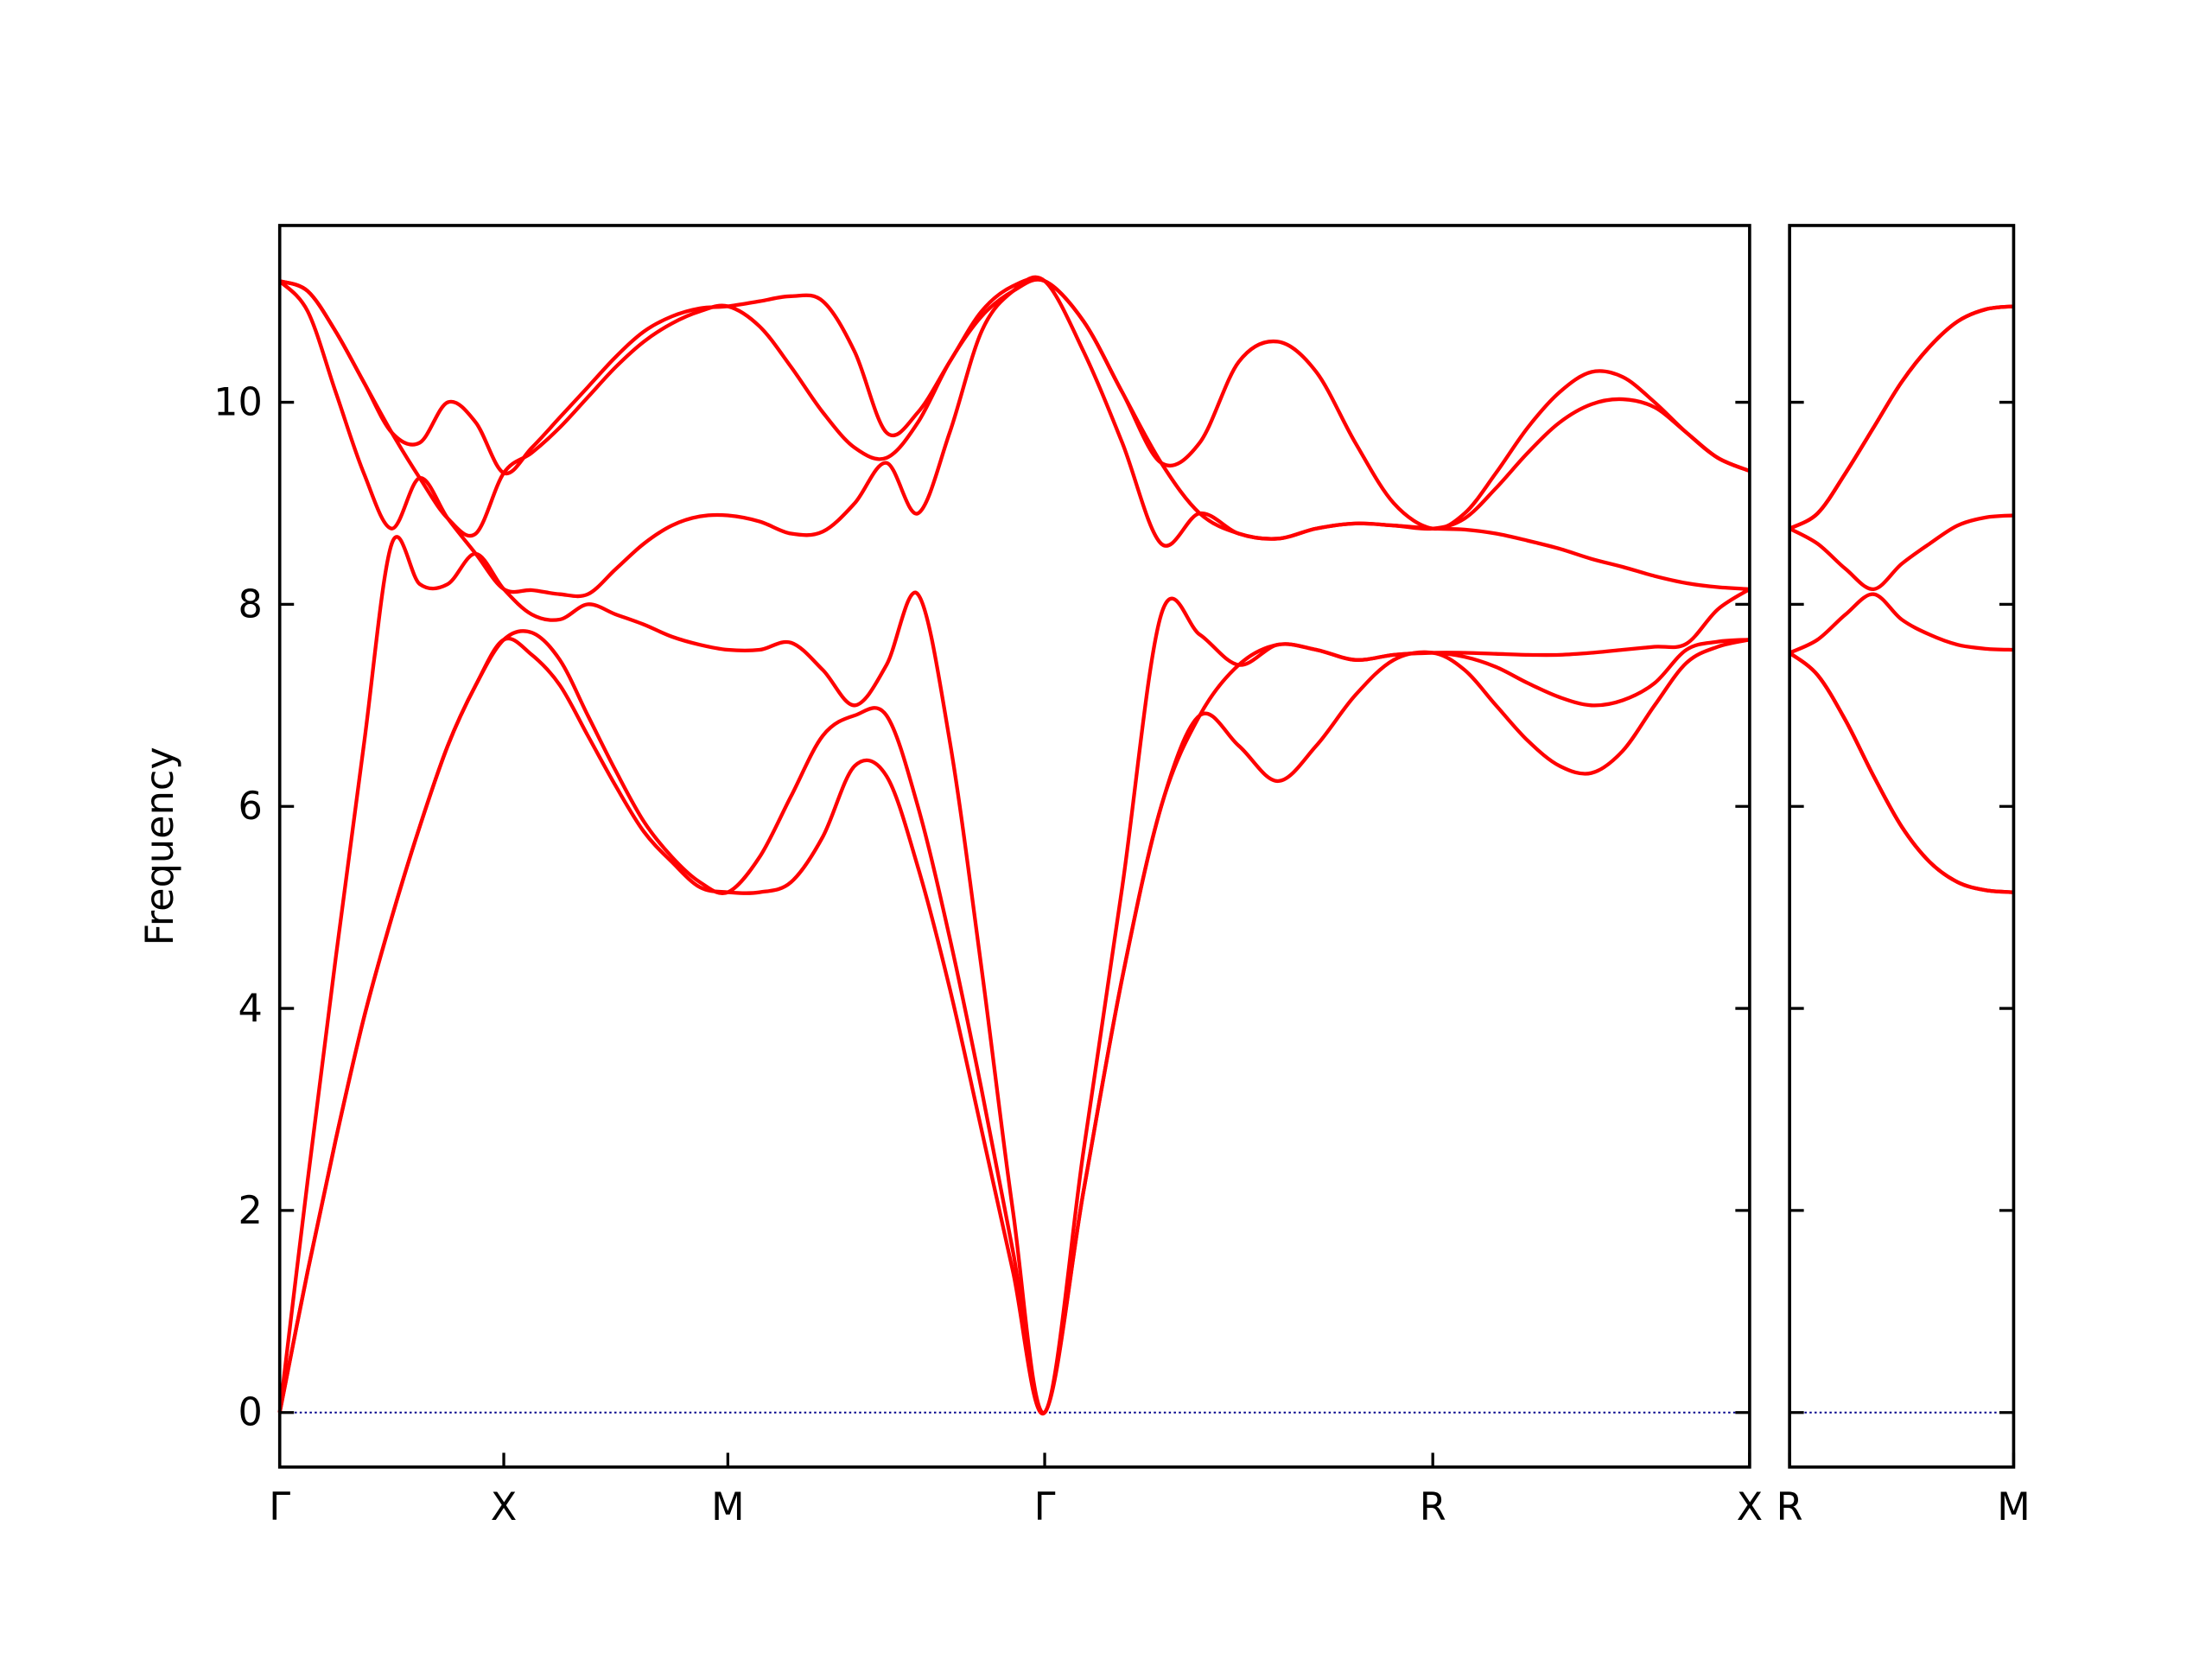  What do you see at coordinates (250, 1008) in the screenshot?
I see `y-tick-label: 4` at bounding box center [250, 1008].